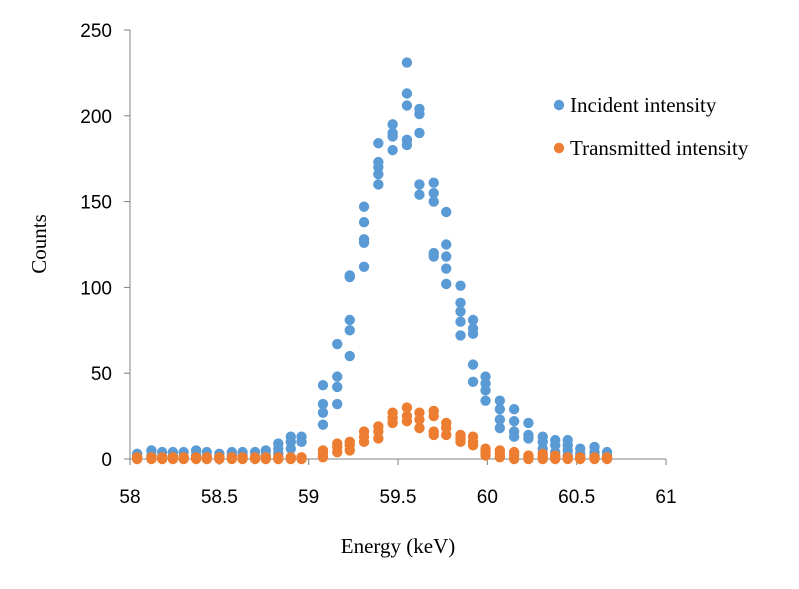 This screenshot has width=799, height=589. Describe the element at coordinates (487, 497) in the screenshot. I see `x-tick-label: 60` at that location.